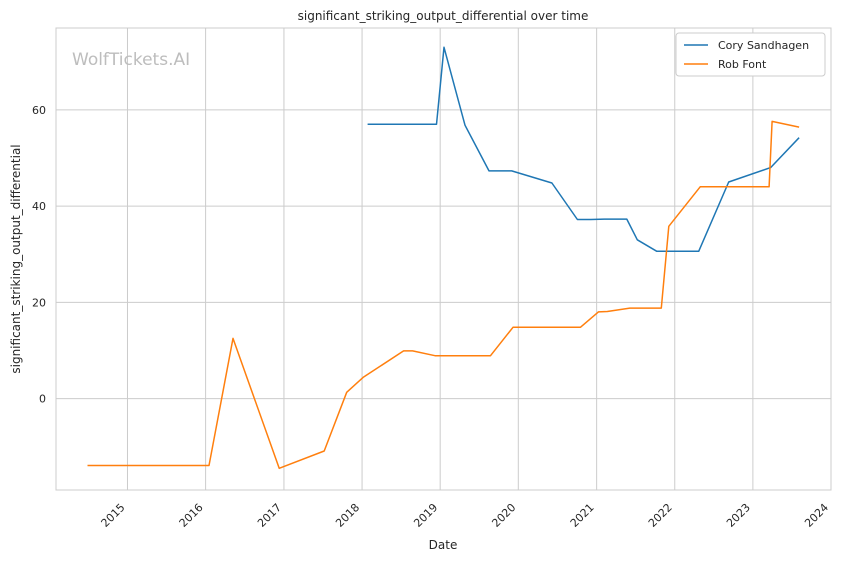 This screenshot has height=561, width=852. What do you see at coordinates (660, 515) in the screenshot?
I see `x-tick-label: 2022` at bounding box center [660, 515].